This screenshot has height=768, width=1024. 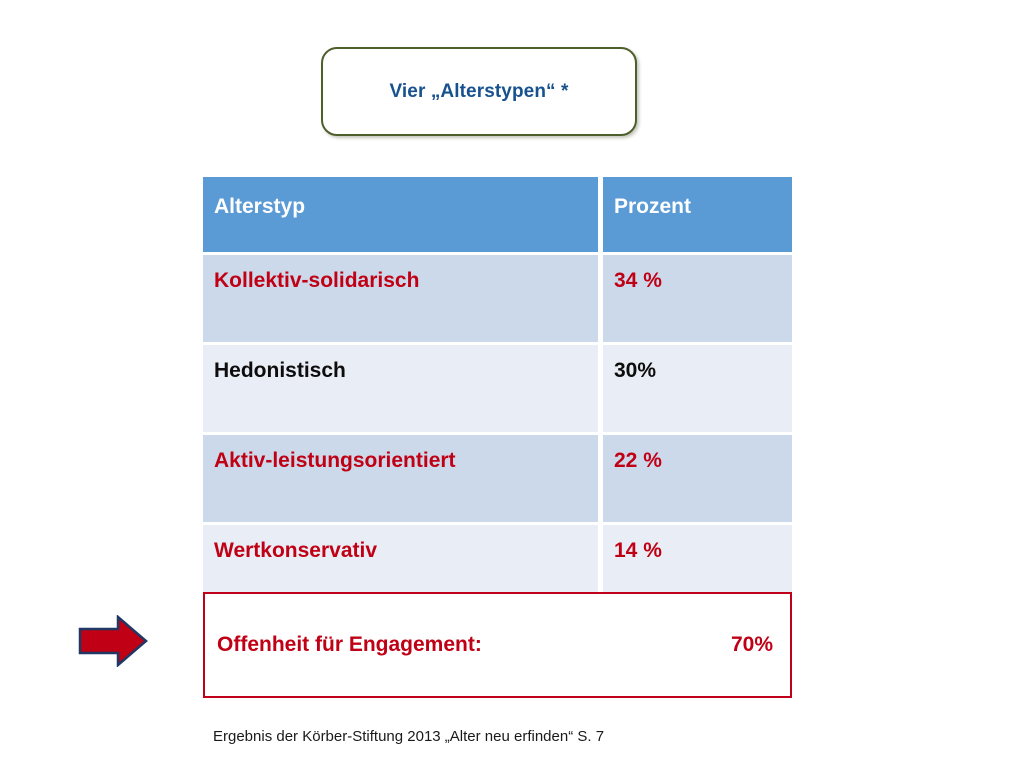 What do you see at coordinates (403, 297) in the screenshot?
I see `cell-type: Kollektiv-solidarisch` at bounding box center [403, 297].